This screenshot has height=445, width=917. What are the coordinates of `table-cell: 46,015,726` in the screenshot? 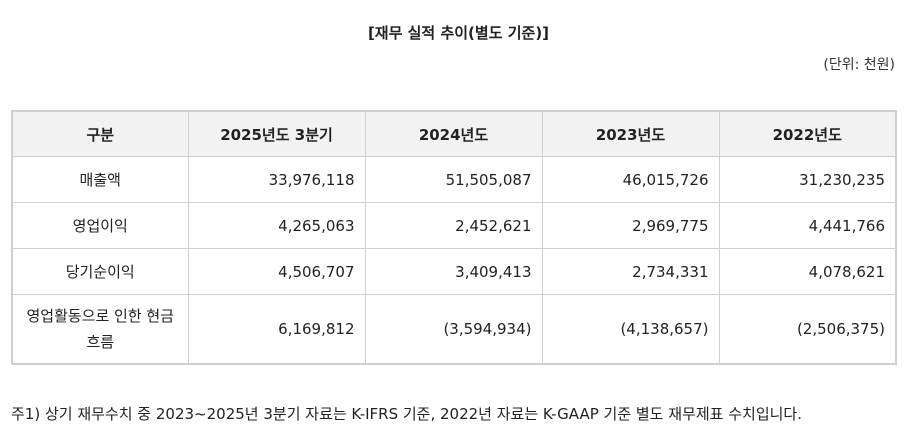 It's located at (630, 179).